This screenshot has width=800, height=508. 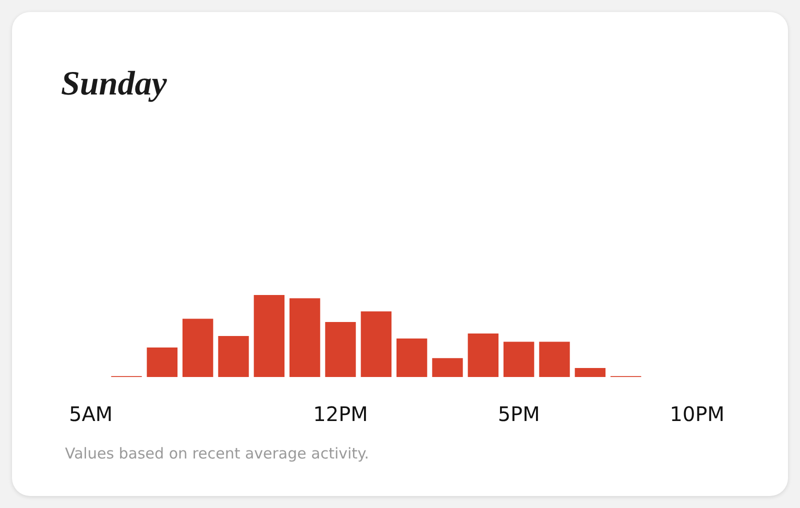 I want to click on x-tick-label: 5AM, so click(x=90, y=414).